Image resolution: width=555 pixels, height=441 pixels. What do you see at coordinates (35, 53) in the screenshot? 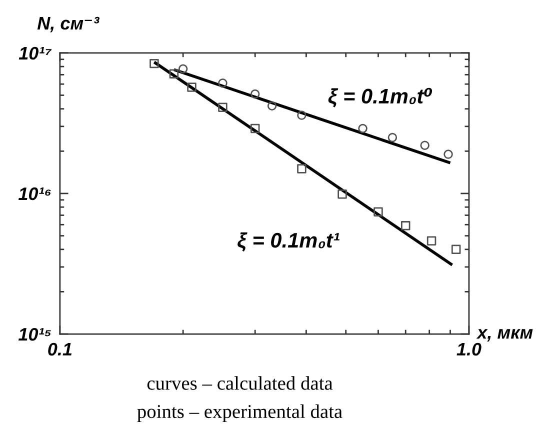
I see `y-tick-label: 10¹⁷` at bounding box center [35, 53].